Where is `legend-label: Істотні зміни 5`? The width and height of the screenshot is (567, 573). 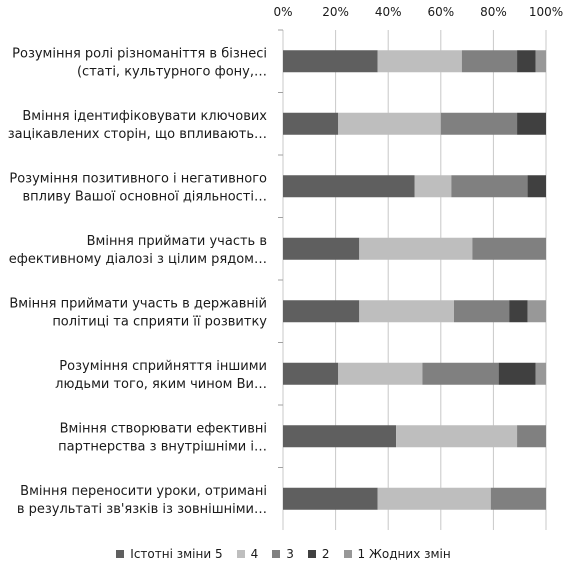
legend-label: Істотні зміни 5 is located at coordinates (176, 554).